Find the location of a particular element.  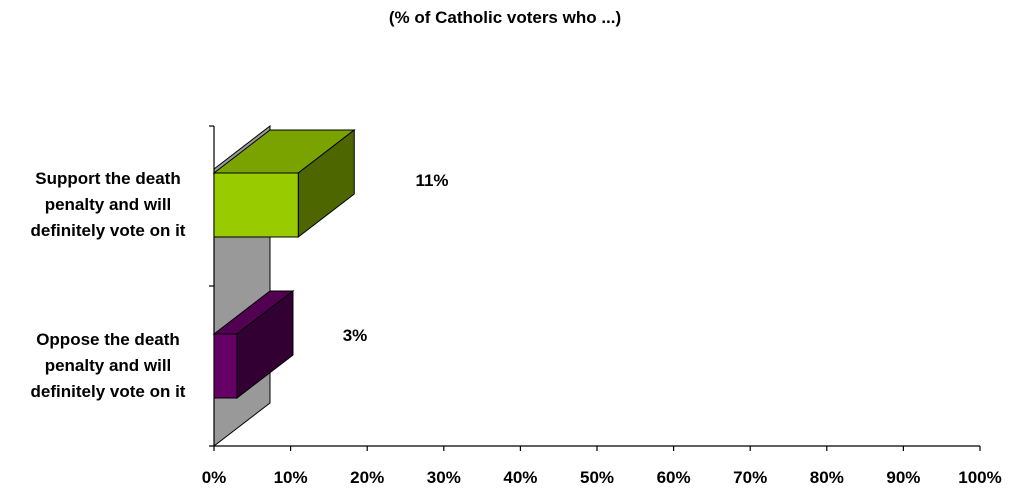

x-tick-label: 30% is located at coordinates (444, 477).